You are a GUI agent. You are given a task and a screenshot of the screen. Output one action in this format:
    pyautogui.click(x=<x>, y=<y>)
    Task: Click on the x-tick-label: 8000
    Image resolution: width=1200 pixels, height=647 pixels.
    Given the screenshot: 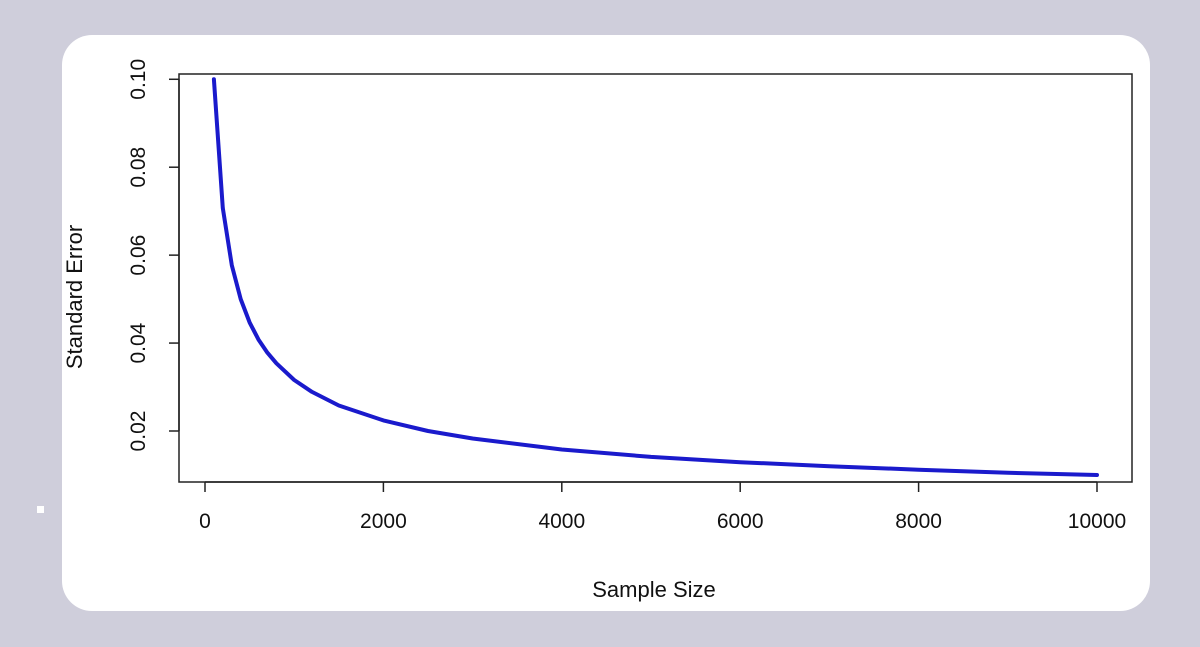 What is the action you would take?
    pyautogui.click(x=918, y=521)
    